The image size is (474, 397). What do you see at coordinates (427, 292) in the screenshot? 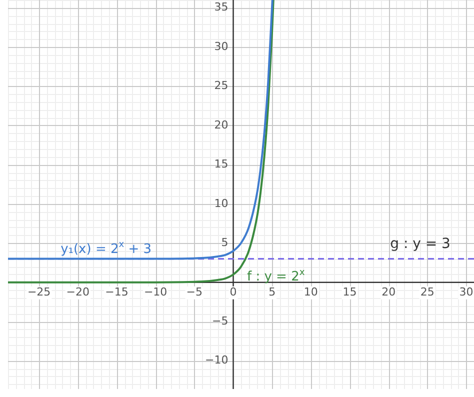
I see `x-tick-label: 25` at bounding box center [427, 292].